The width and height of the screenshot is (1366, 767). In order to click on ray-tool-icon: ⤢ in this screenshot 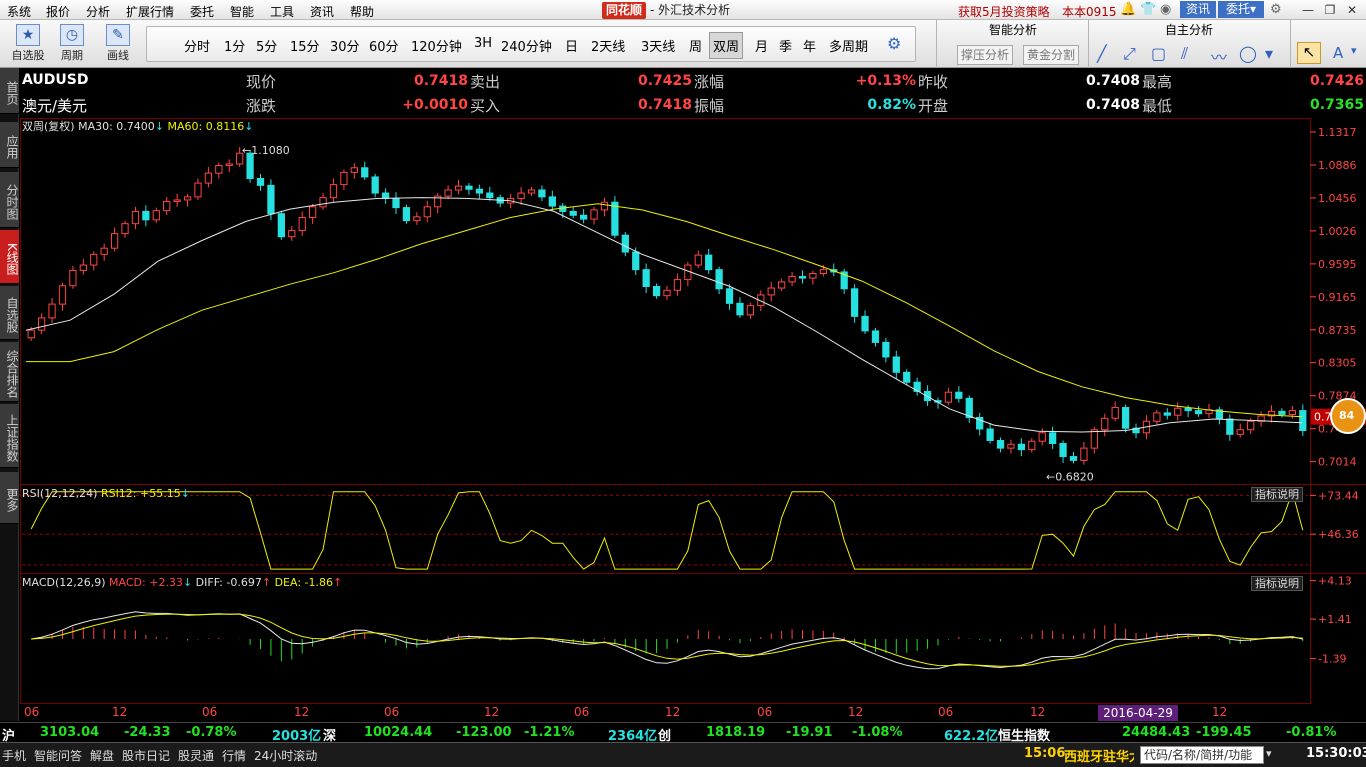, I will do `click(1129, 53)`.